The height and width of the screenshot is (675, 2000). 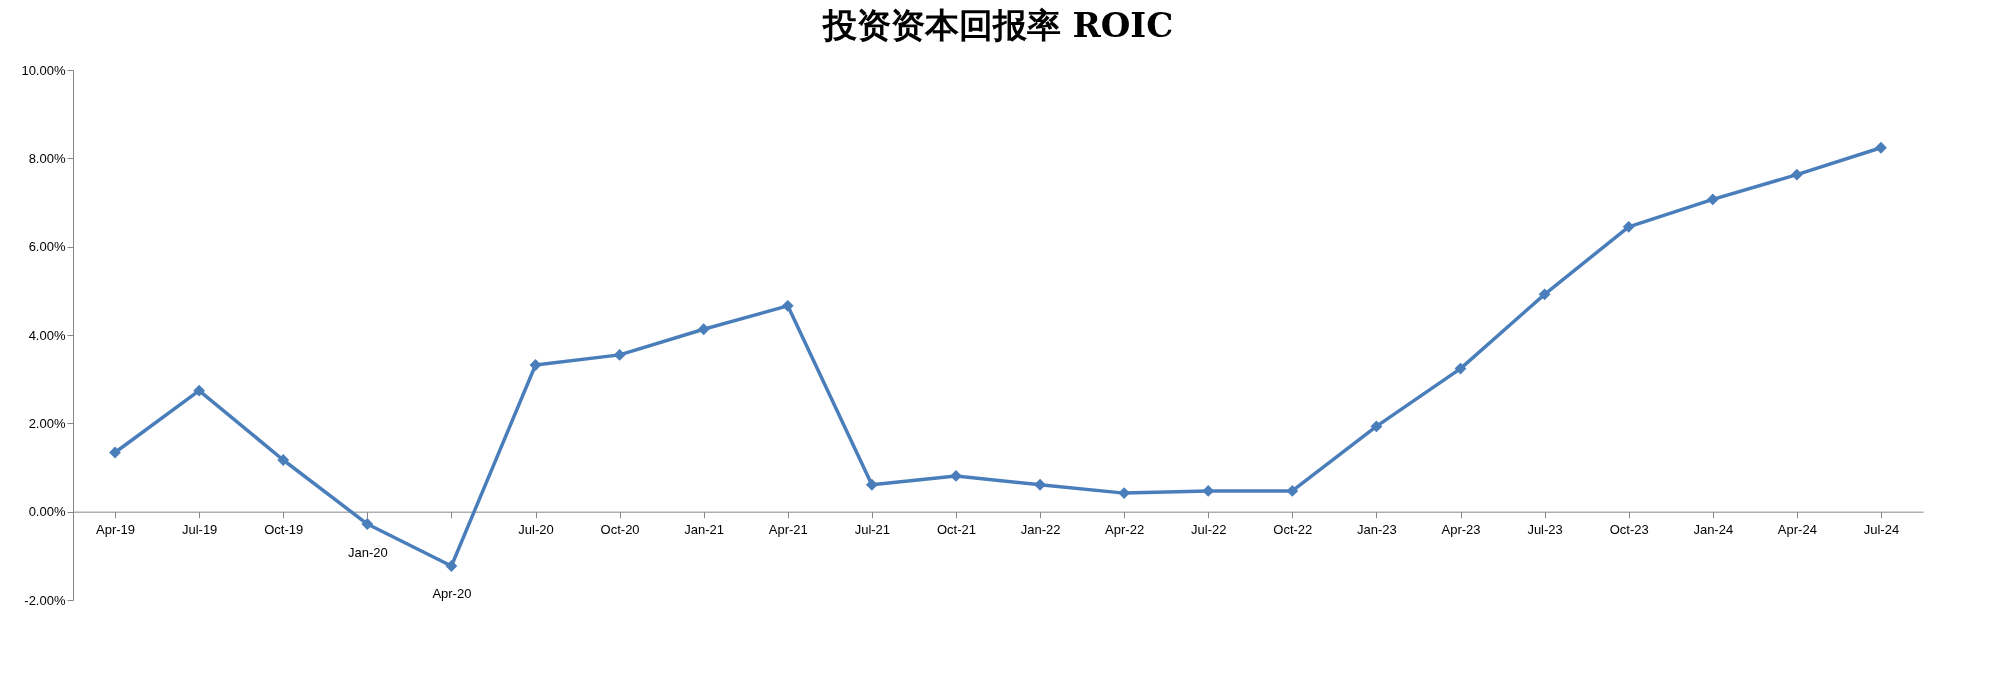 I want to click on y-tick-label: 10.00%, so click(x=43, y=70).